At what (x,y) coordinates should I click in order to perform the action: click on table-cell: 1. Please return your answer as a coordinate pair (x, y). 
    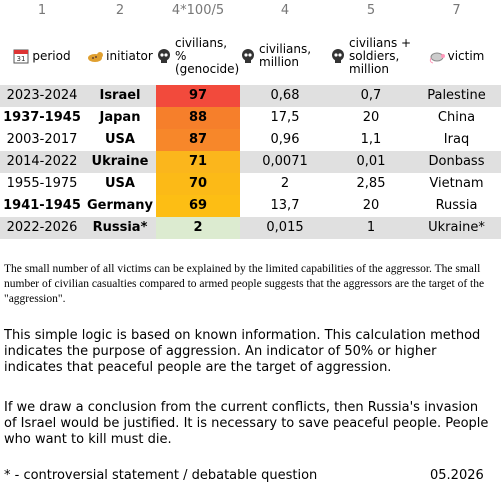
    Looking at the image, I should click on (371, 227).